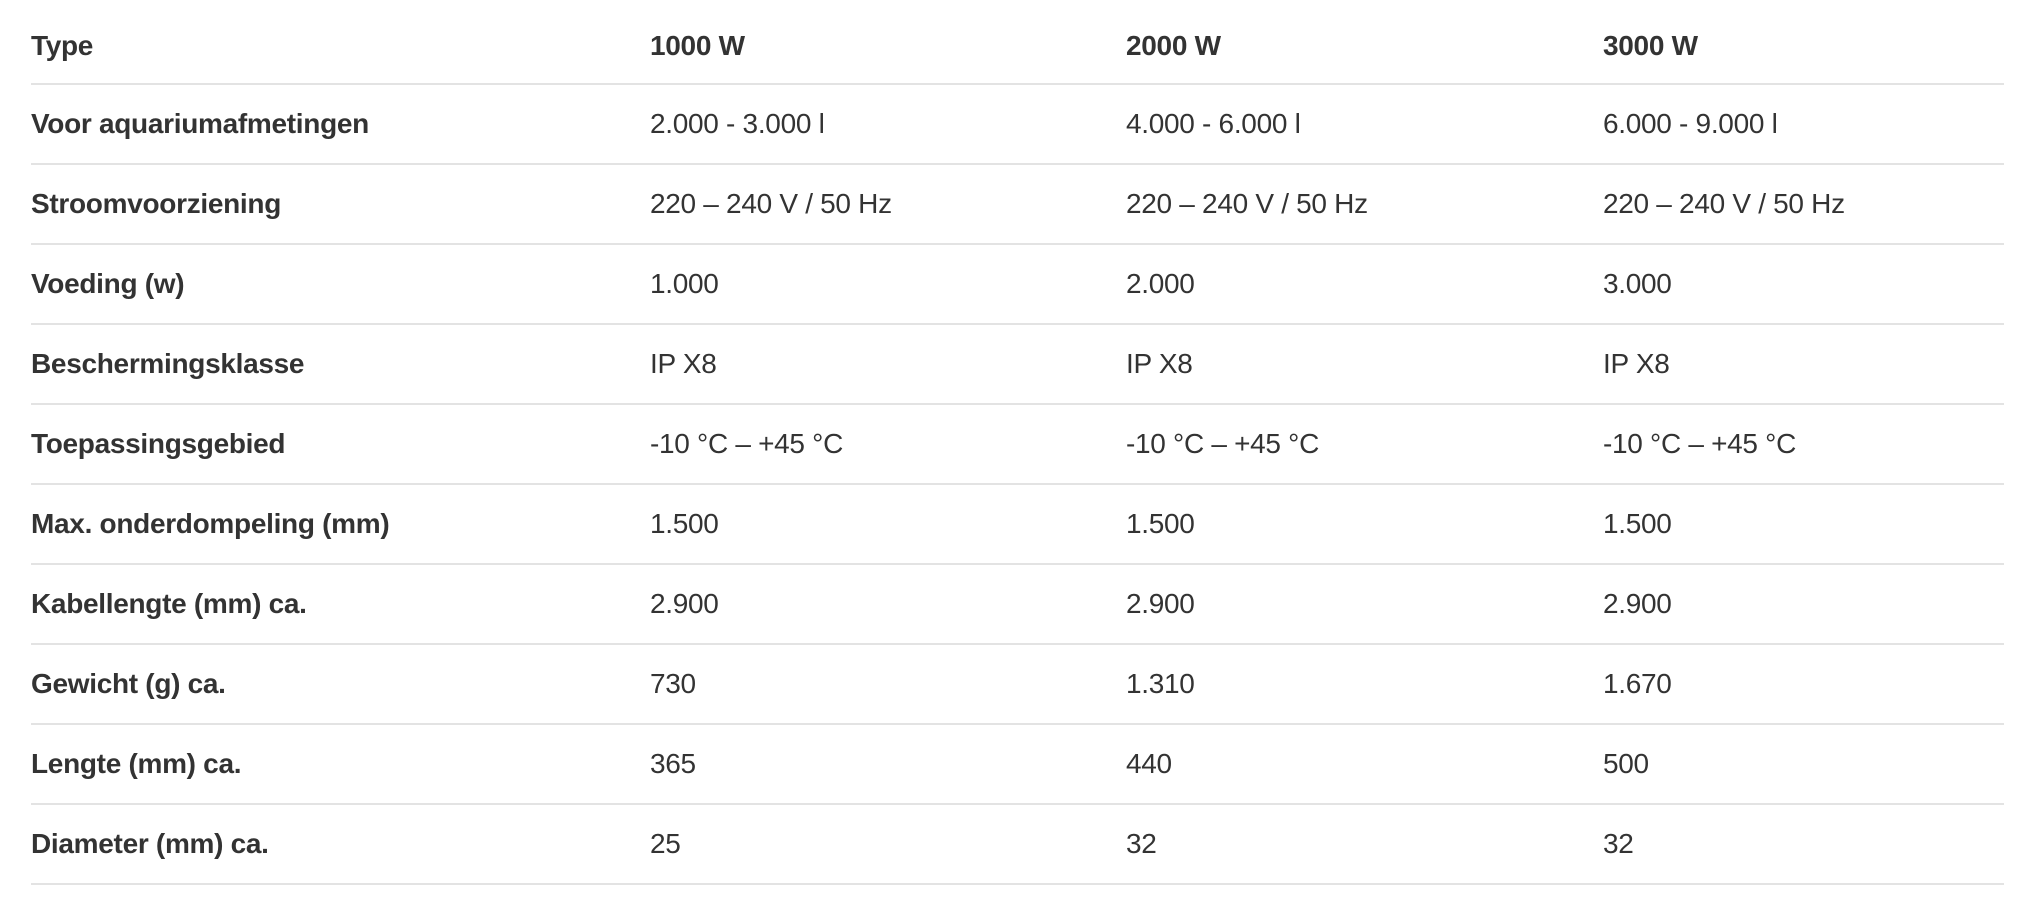 The image size is (2028, 906). What do you see at coordinates (888, 764) in the screenshot?
I see `cell-value: 365` at bounding box center [888, 764].